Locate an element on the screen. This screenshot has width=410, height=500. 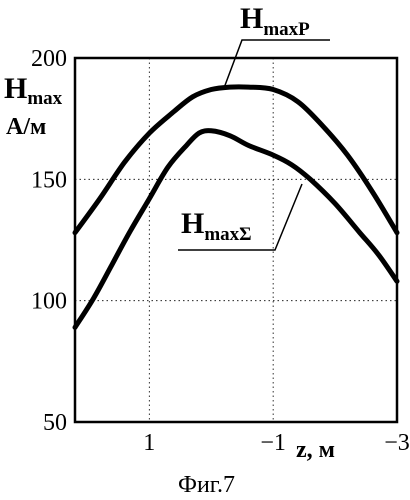
series-label-bottom-symbol: H is located at coordinates (192, 223).